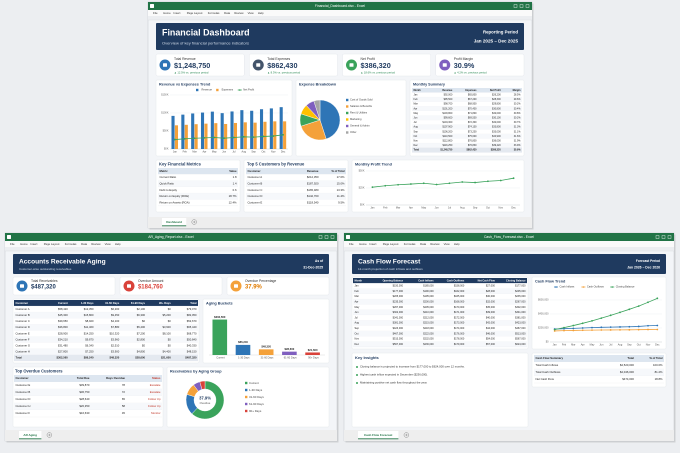 Image resolution: width=680 pixels, height=453 pixels. Describe the element at coordinates (23, 333) in the screenshot. I see `body-cell: Customer E` at that location.